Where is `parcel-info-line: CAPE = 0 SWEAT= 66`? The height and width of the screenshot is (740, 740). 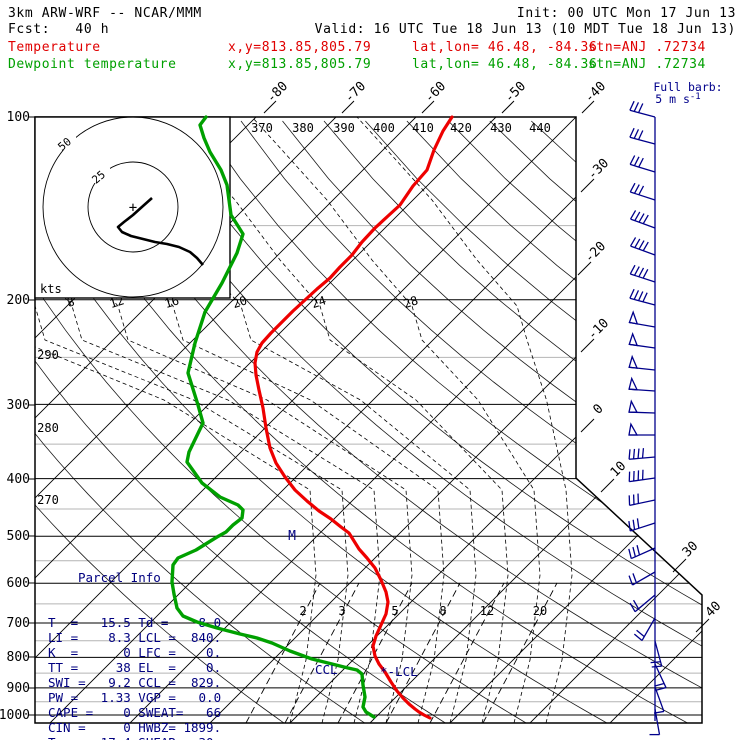
parcel-info-line: CAPE = 0 SWEAT= 66 is located at coordinates (135, 712).